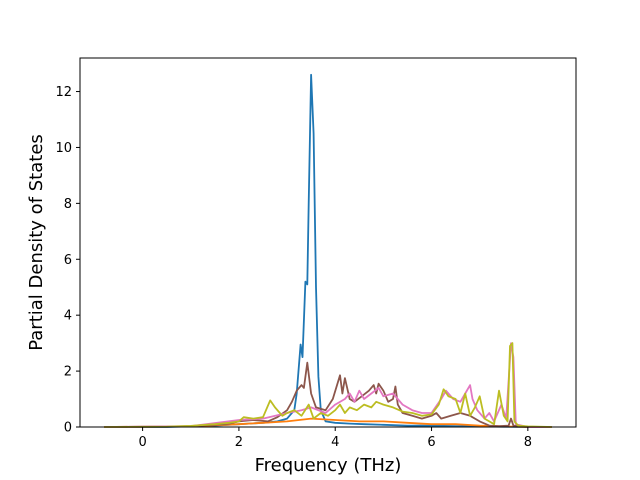 This screenshot has height=480, width=640. What do you see at coordinates (431, 442) in the screenshot?
I see `x-tick-label: 6` at bounding box center [431, 442].